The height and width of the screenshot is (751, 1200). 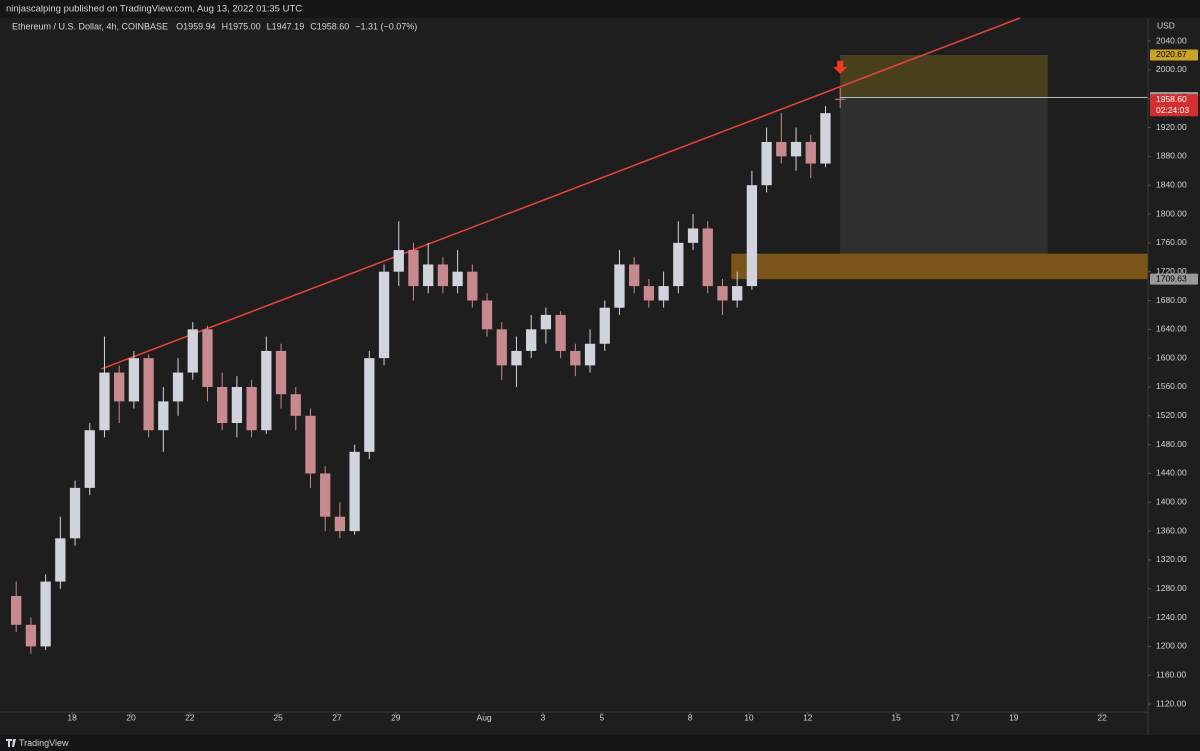 I want to click on x-tick-label: 5, so click(x=601, y=717).